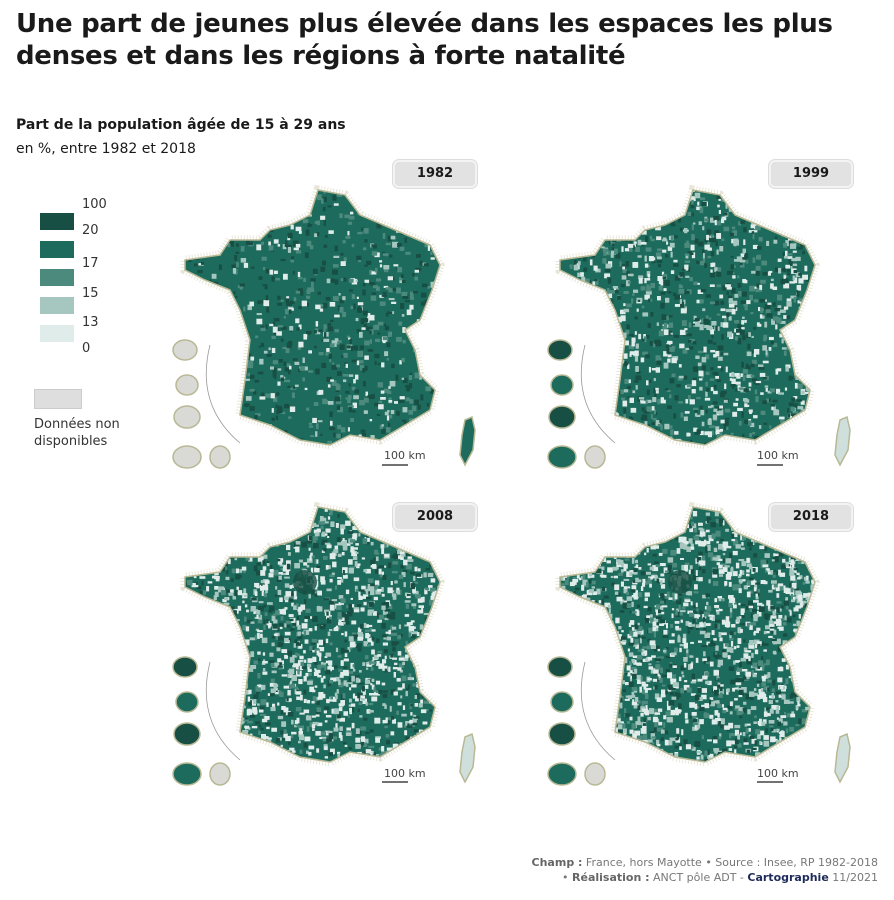  Describe the element at coordinates (324, 326) in the screenshot. I see `map-1982` at that location.